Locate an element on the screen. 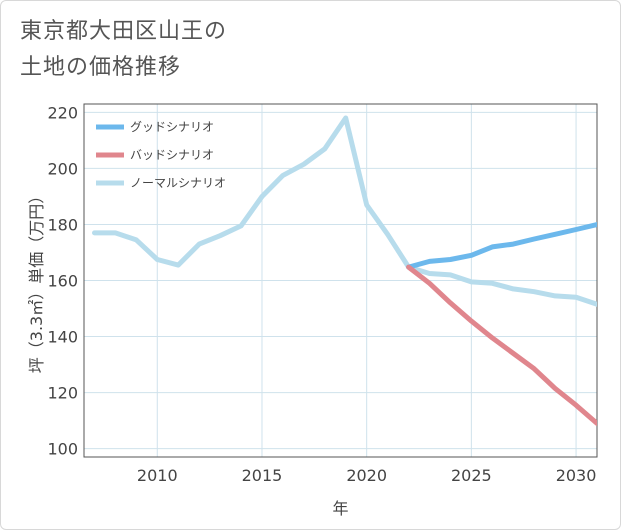  chart-title: 東京都大田区山王の 土地の価格推移 is located at coordinates (200, 50).